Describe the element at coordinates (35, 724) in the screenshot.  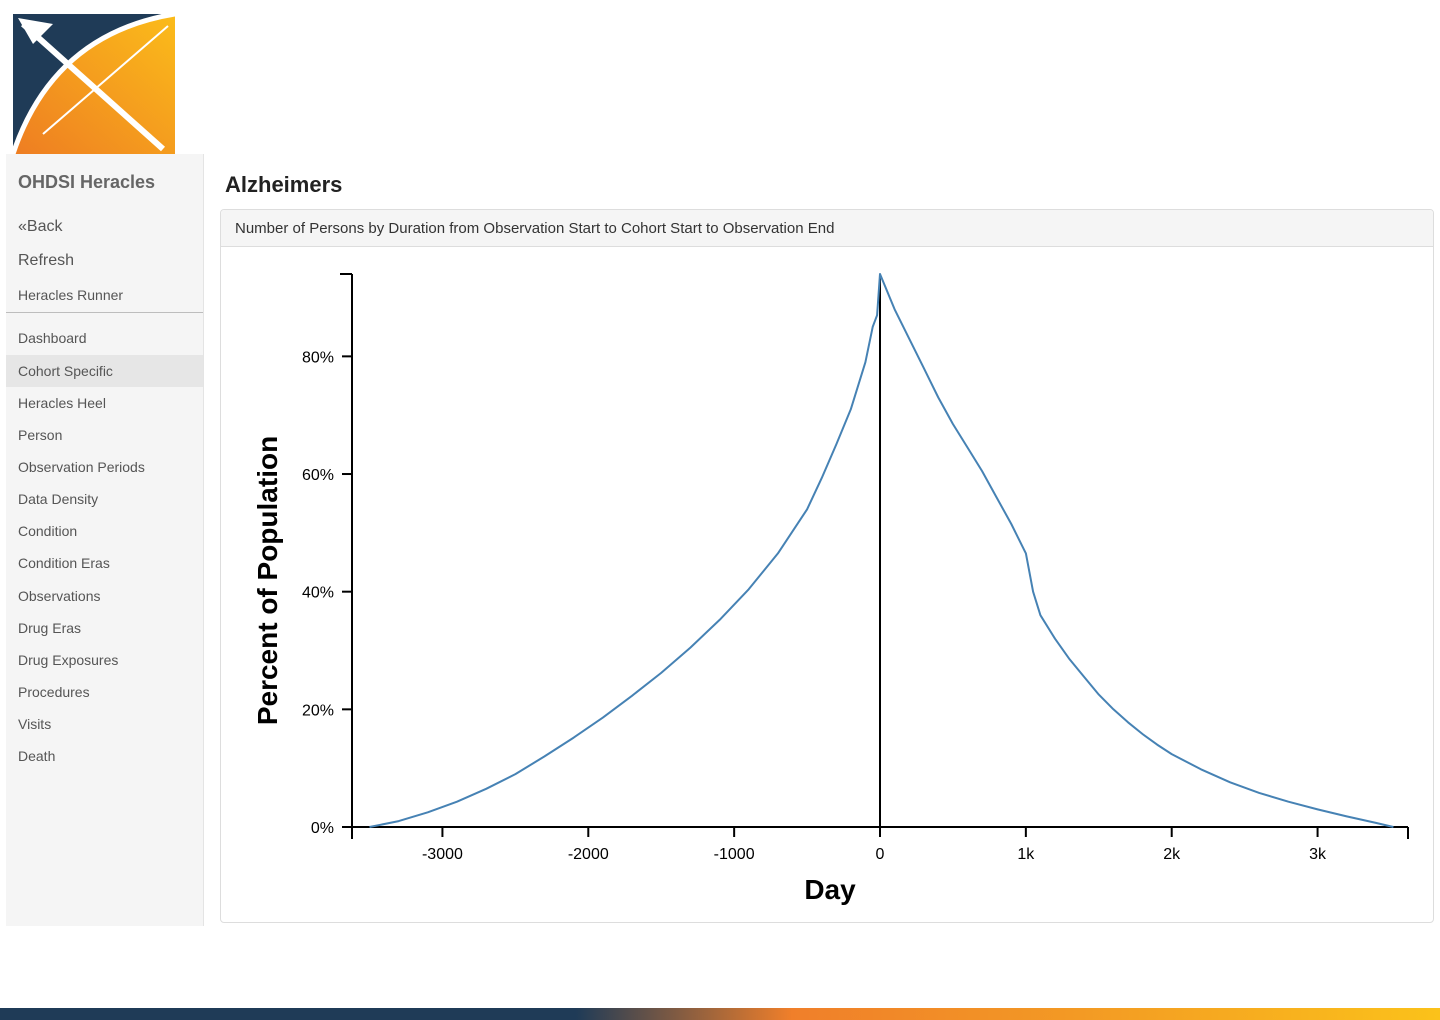
I see `sidebar-item-visits: Visits` at that location.